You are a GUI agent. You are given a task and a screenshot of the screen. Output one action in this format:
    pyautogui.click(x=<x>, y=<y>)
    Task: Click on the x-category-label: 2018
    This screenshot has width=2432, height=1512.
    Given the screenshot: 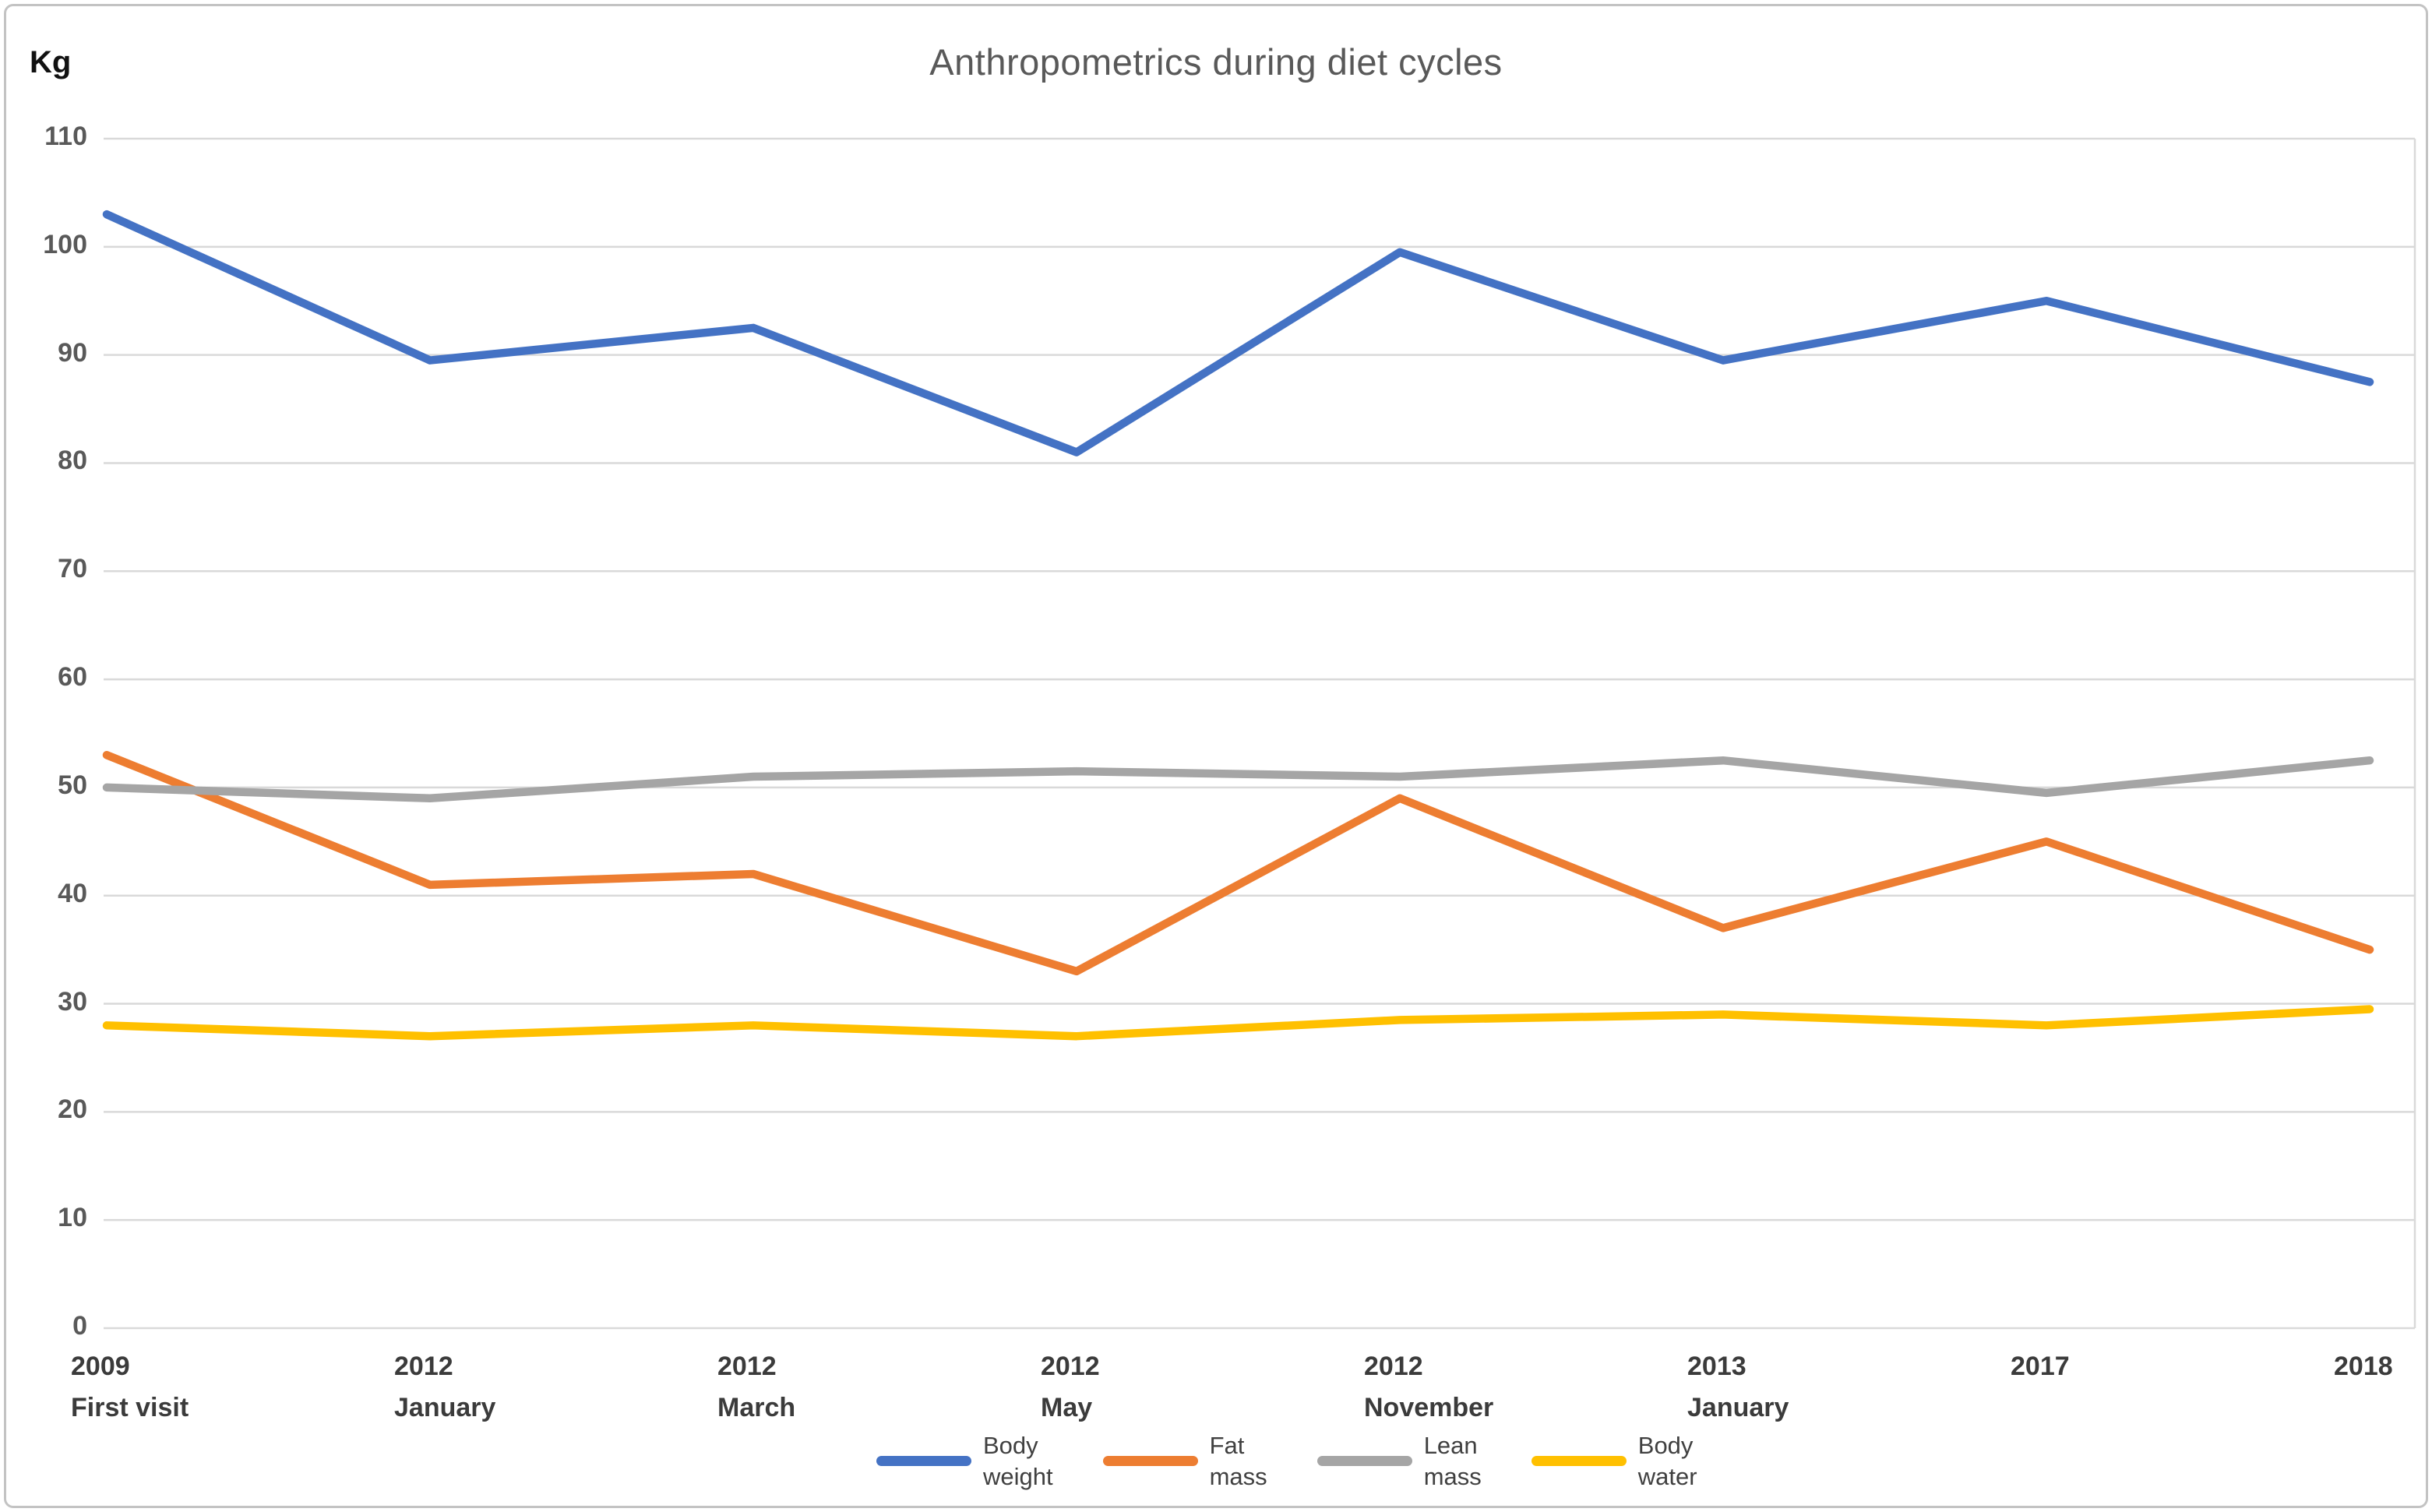 What is the action you would take?
    pyautogui.click(x=2363, y=1367)
    